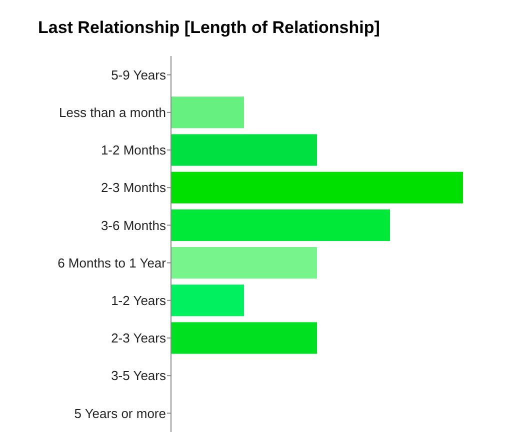  I want to click on y-tick-label: Less than a month, so click(112, 112).